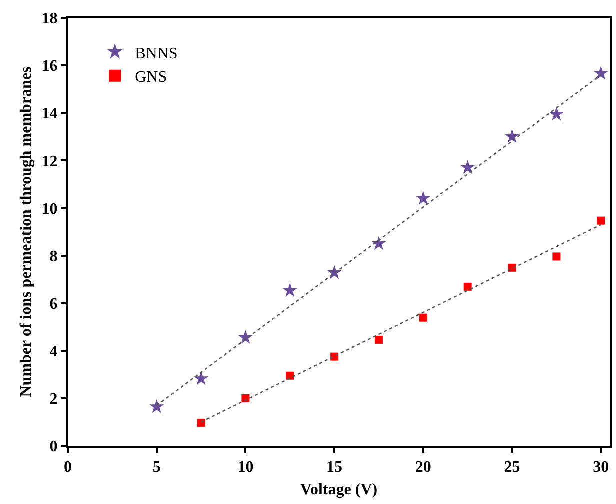  Describe the element at coordinates (50, 114) in the screenshot. I see `y-tick-label: 14` at that location.